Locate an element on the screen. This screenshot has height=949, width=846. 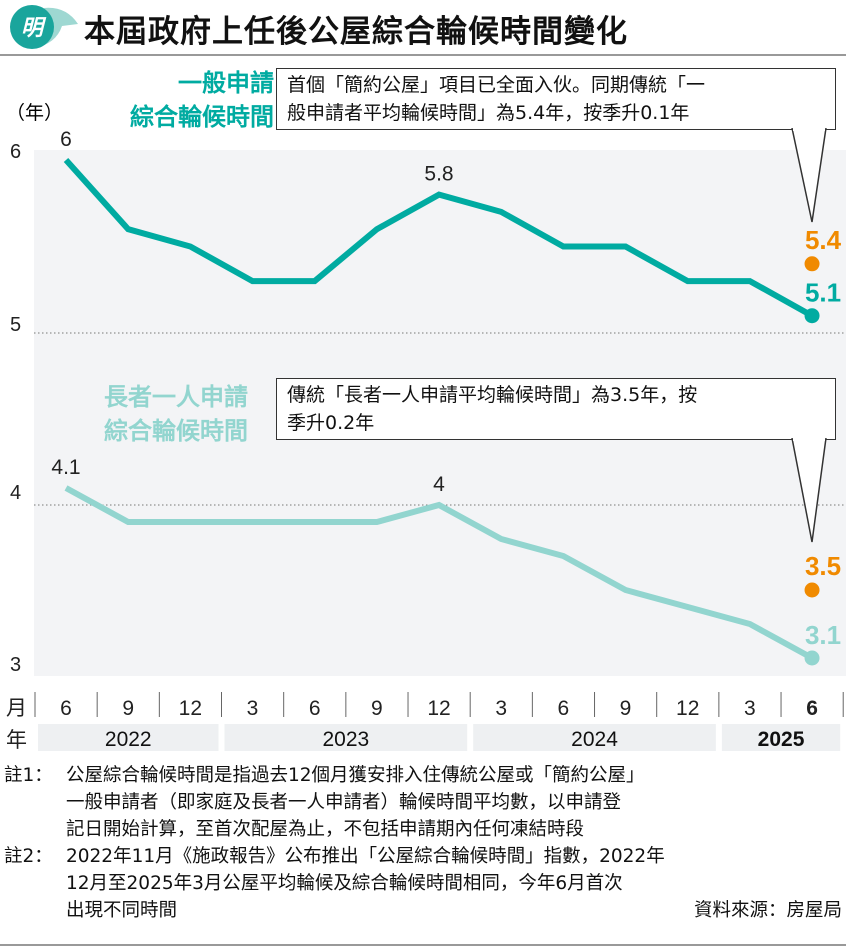
source: 資料來源：房屋局 is located at coordinates (767, 910).